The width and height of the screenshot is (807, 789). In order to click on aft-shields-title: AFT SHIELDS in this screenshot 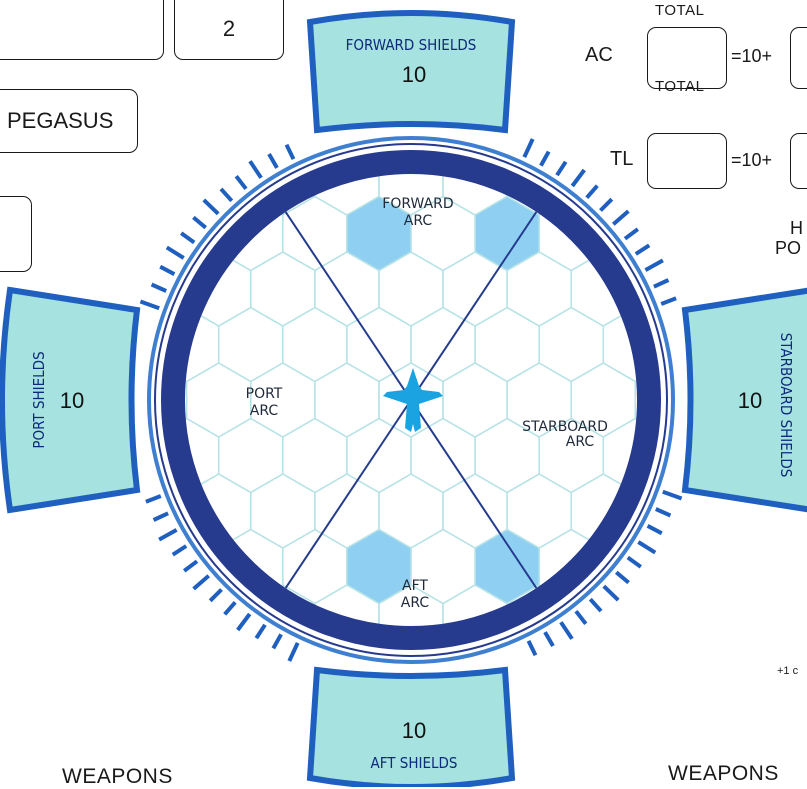, I will do `click(414, 763)`.